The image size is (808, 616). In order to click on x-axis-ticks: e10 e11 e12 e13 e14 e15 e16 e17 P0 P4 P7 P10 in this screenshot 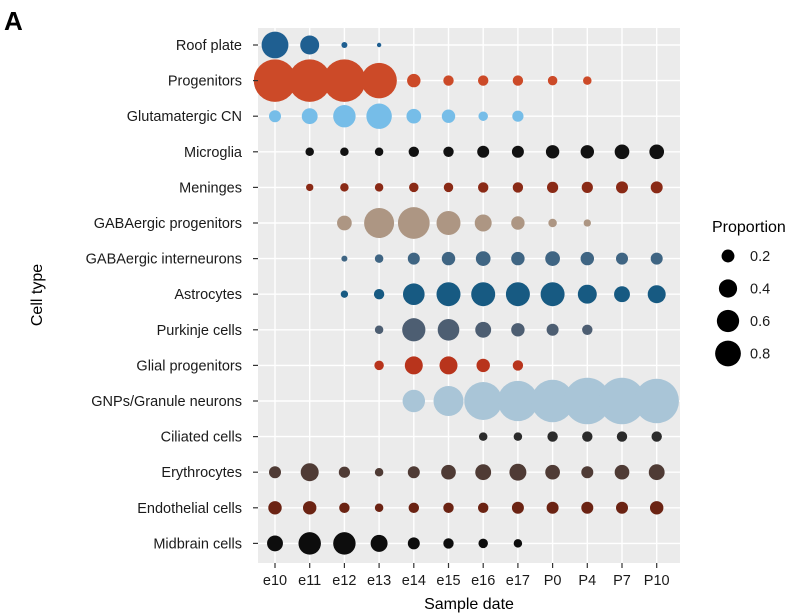, I will do `click(466, 576)`.